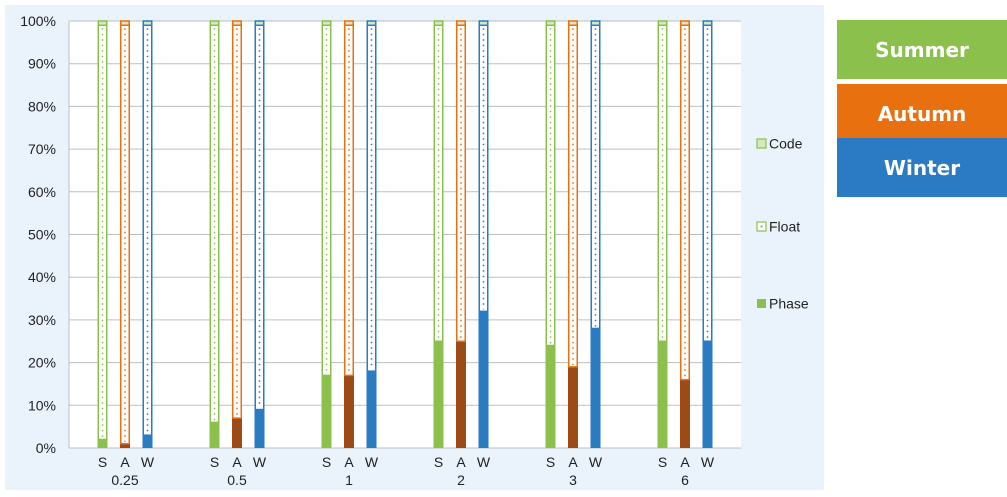 This screenshot has width=1007, height=497. What do you see at coordinates (761, 143) in the screenshot?
I see `legend-code-swatch` at bounding box center [761, 143].